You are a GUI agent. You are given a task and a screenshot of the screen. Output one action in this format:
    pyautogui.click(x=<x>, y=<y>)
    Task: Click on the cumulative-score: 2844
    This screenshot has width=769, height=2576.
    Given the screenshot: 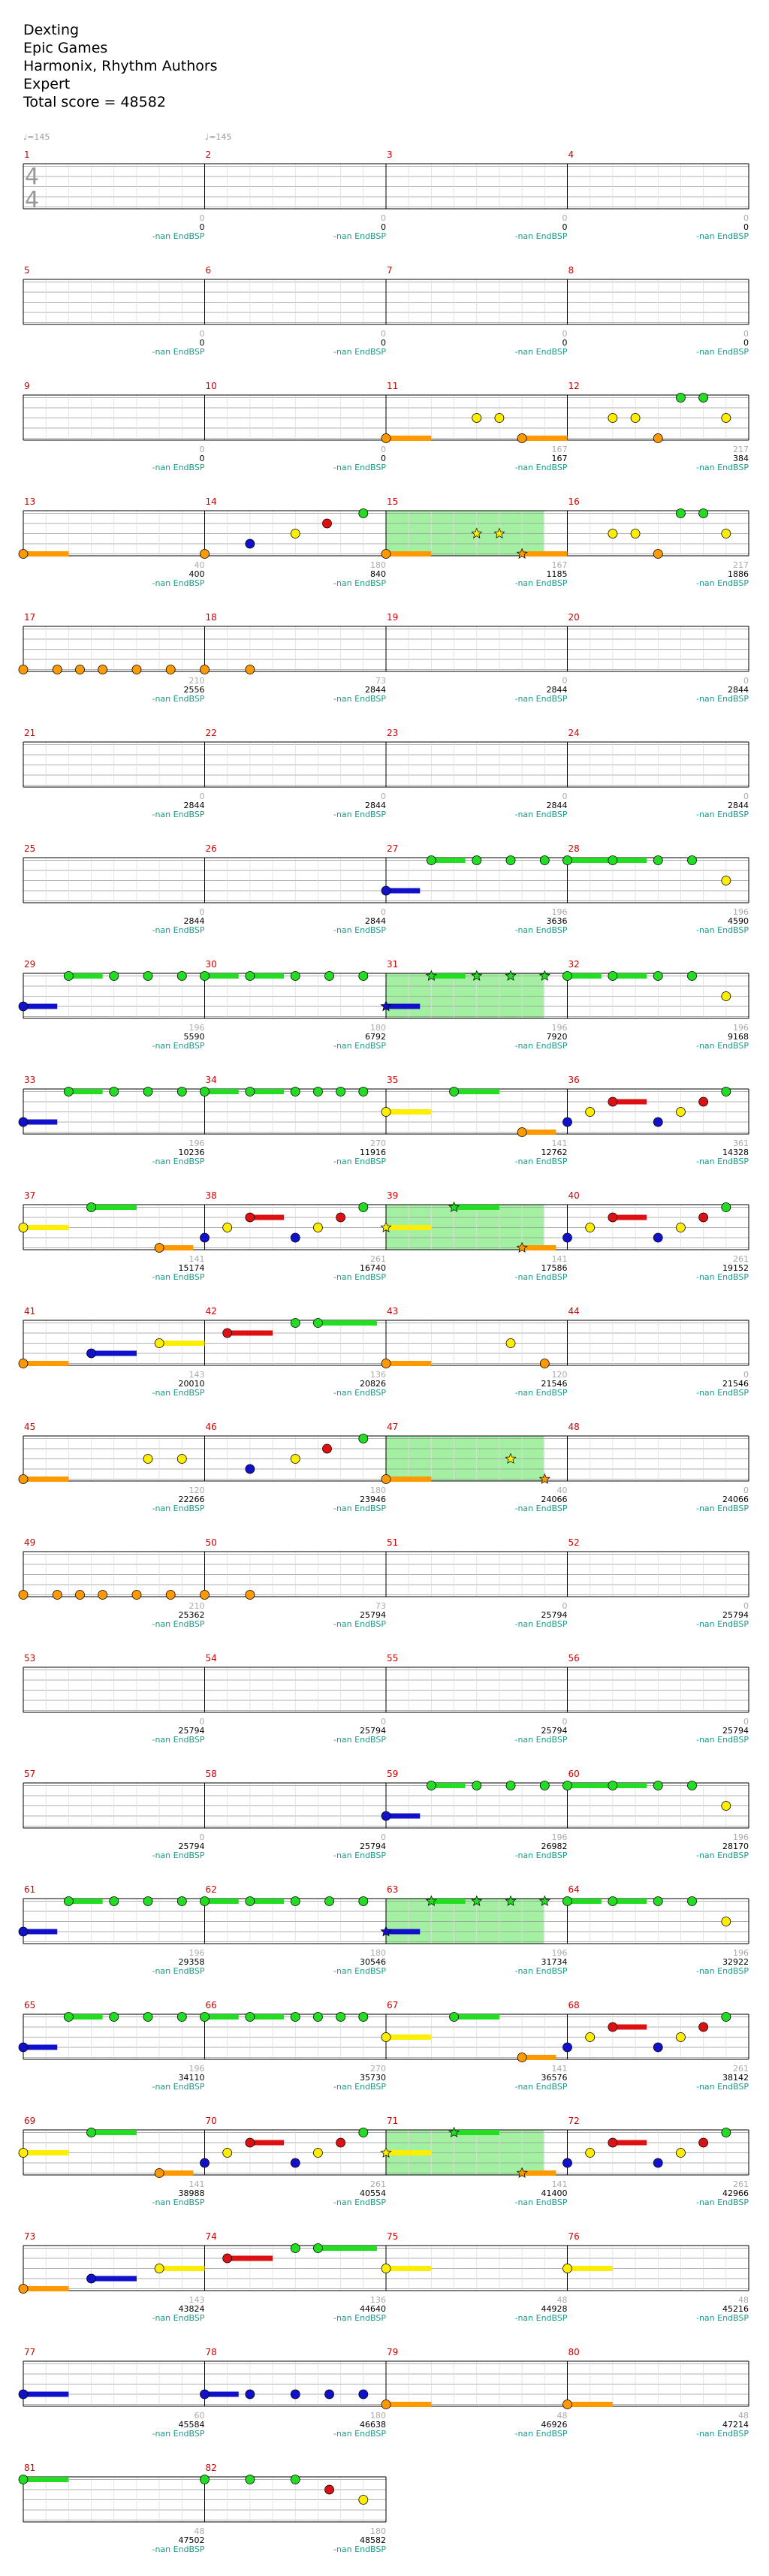 What is the action you would take?
    pyautogui.click(x=557, y=690)
    